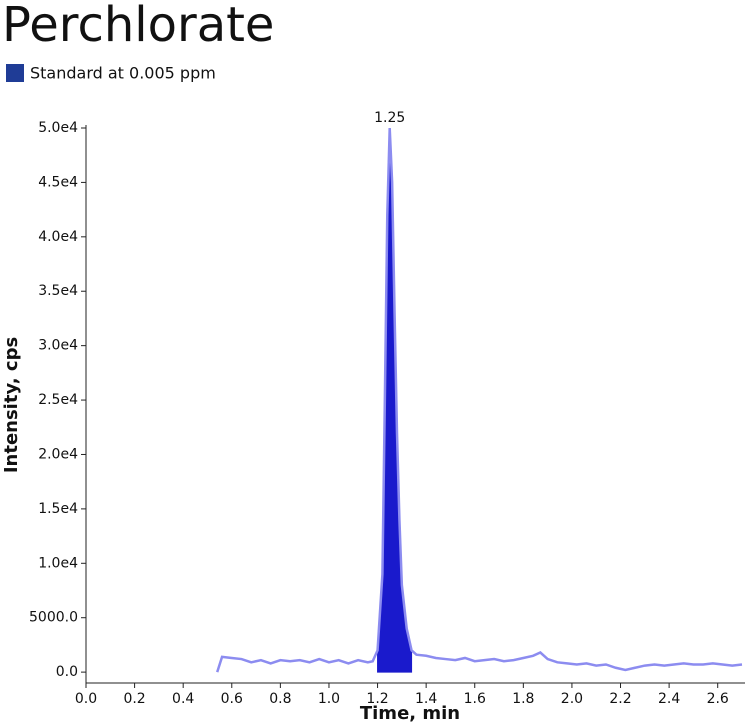 The height and width of the screenshot is (727, 750). Describe the element at coordinates (58, 346) in the screenshot. I see `y-tick-label: 3.0e4` at that location.